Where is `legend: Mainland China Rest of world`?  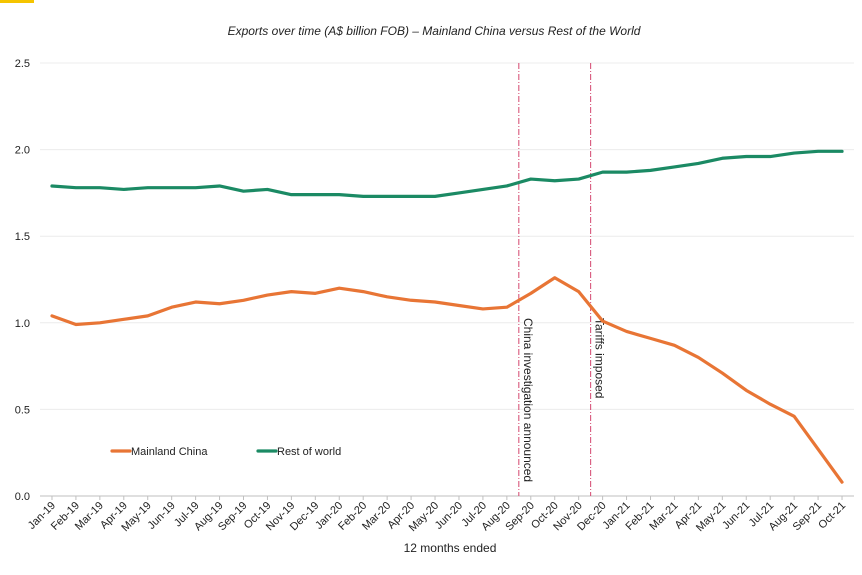 legend: Mainland China Rest of world is located at coordinates (225, 452).